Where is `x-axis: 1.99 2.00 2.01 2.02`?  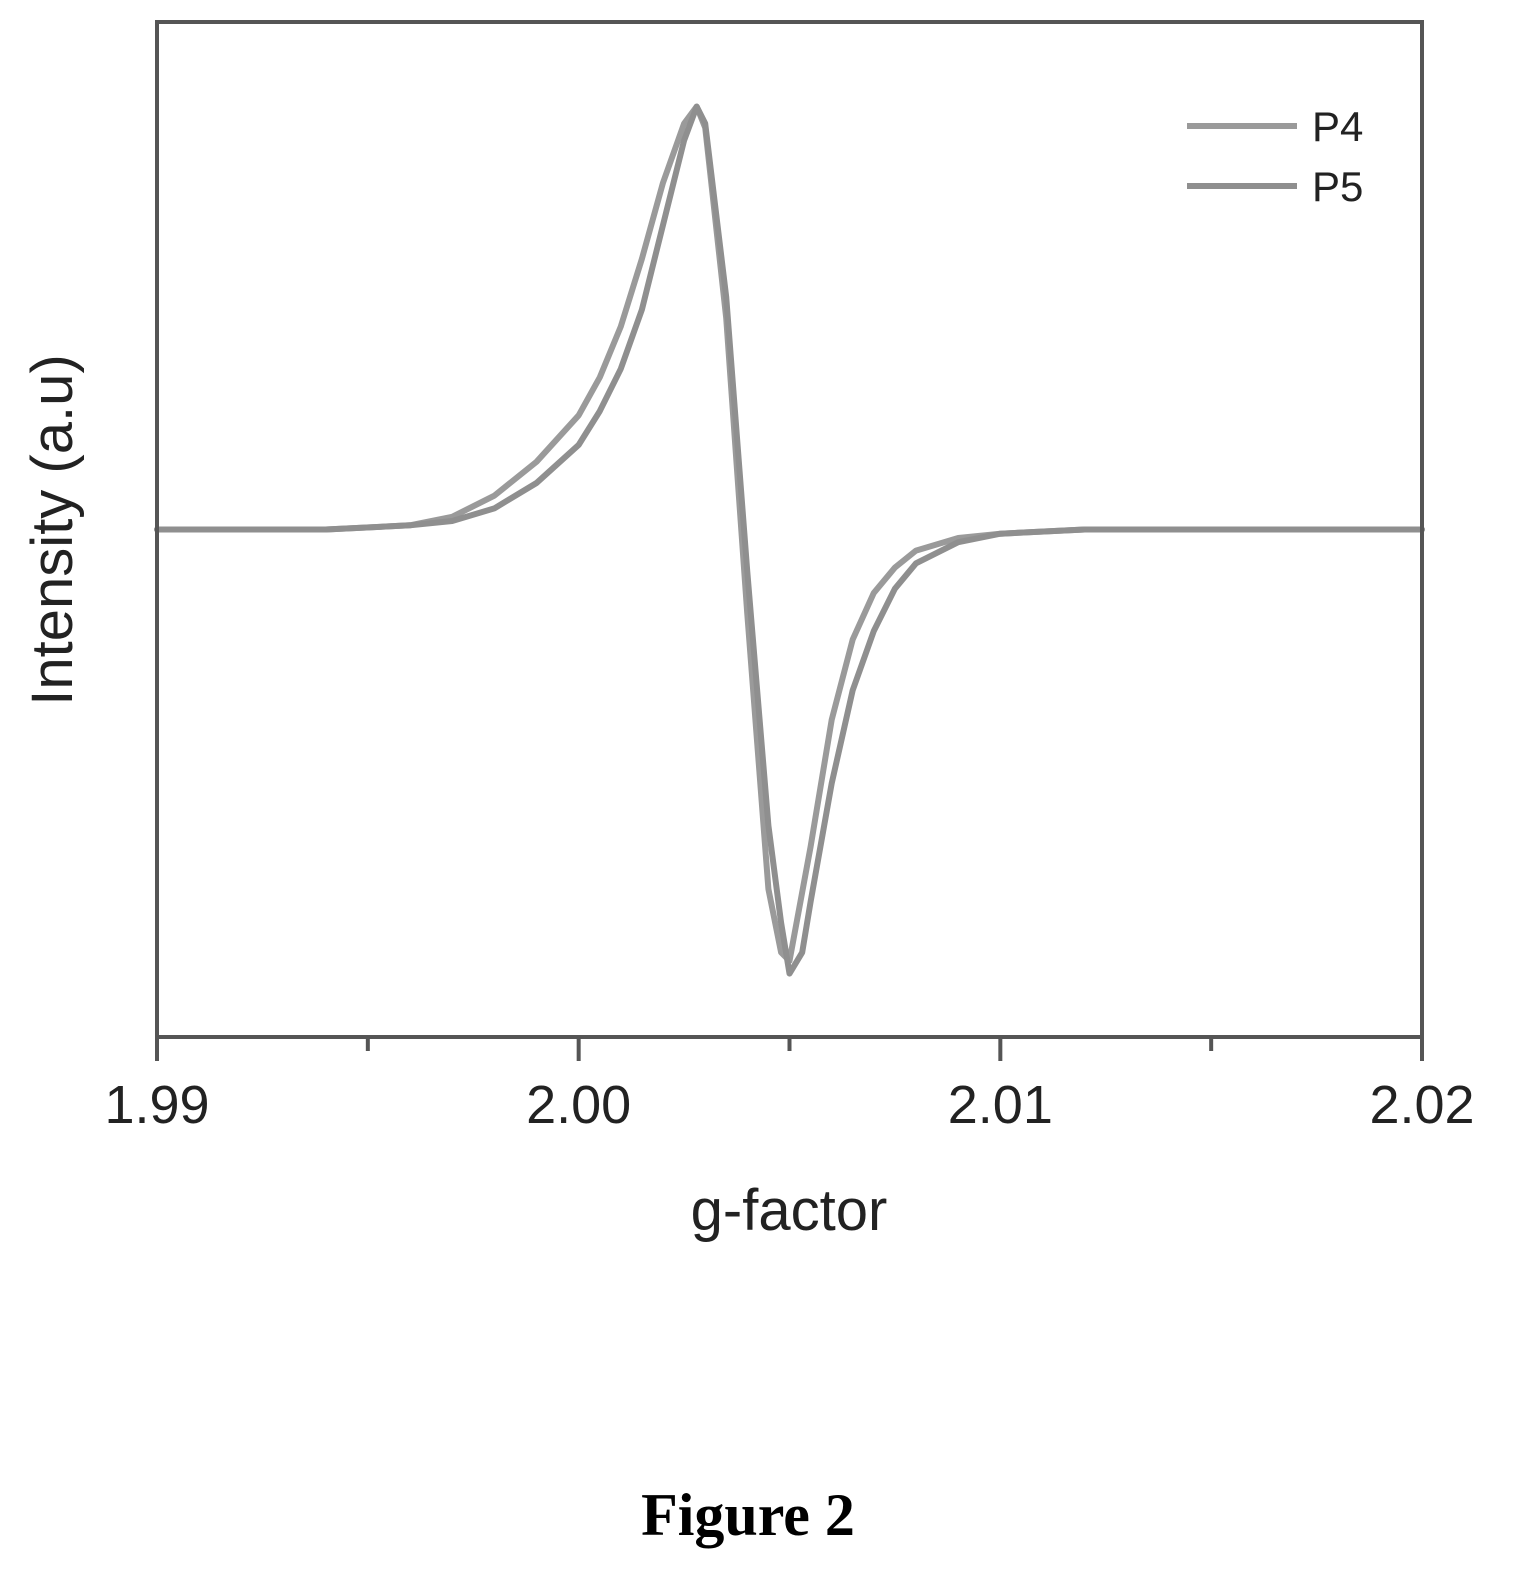 x-axis: 1.99 2.00 2.01 2.02 is located at coordinates (789, 1086).